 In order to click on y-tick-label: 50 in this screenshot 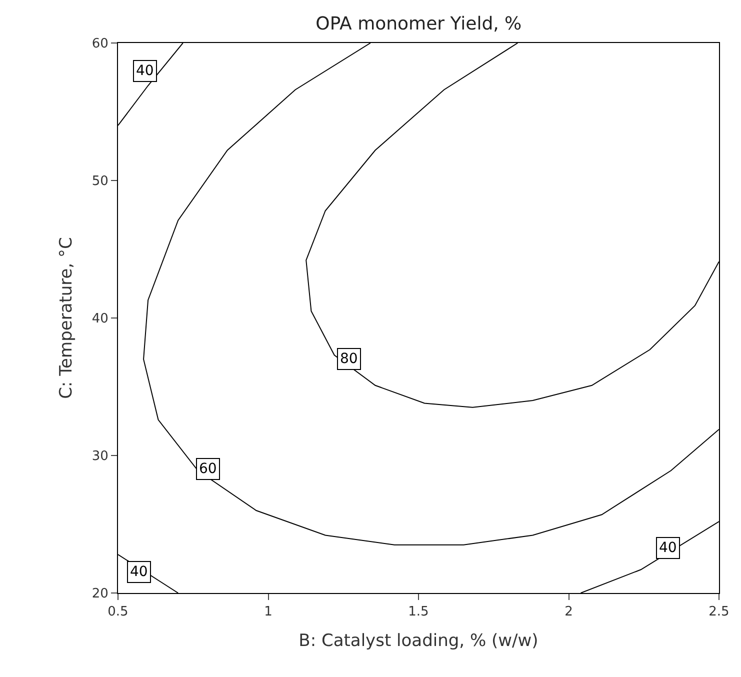, I will do `click(100, 182)`.